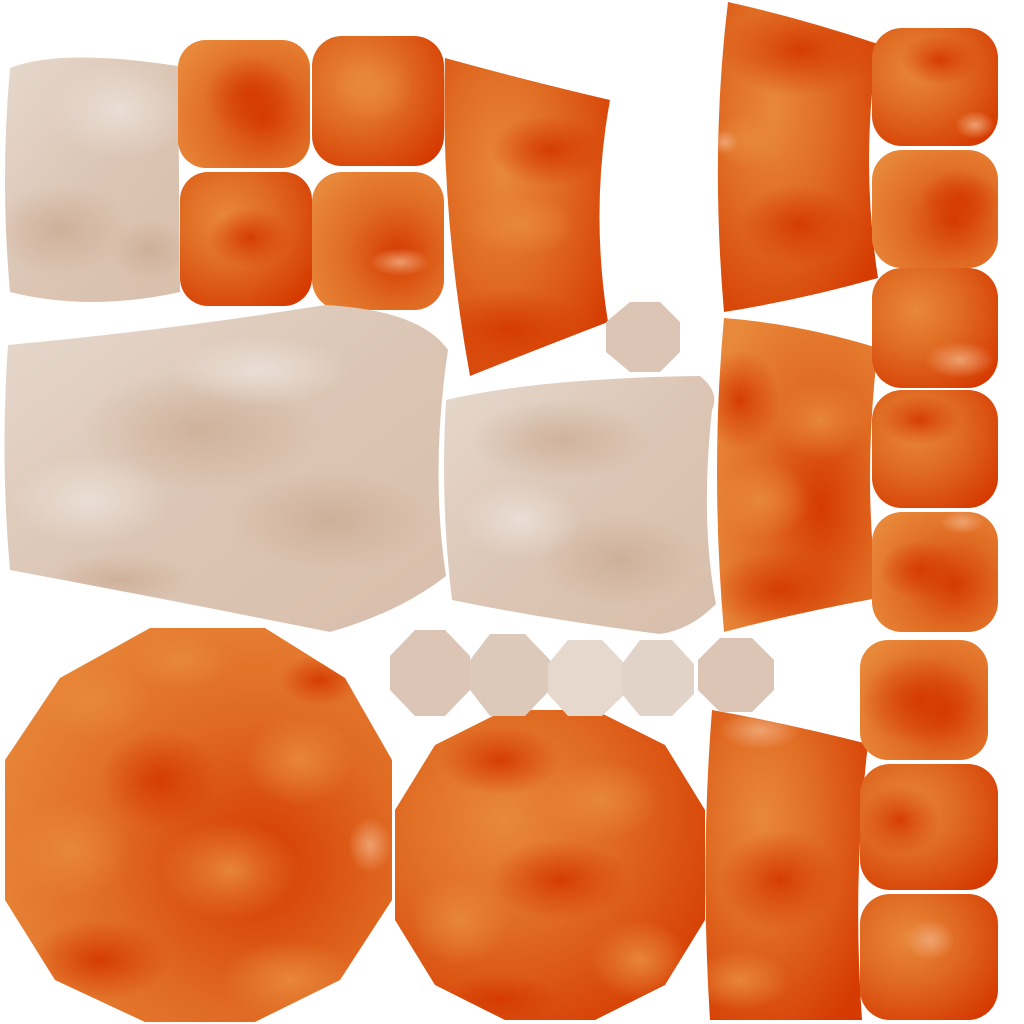  I want to click on cream-octagon-small-top, so click(643, 337).